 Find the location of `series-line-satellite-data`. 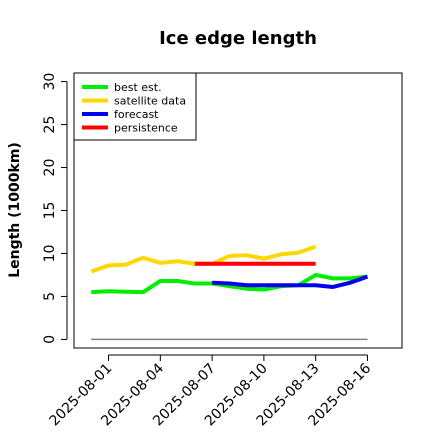

series-line-satellite-data is located at coordinates (203, 259).